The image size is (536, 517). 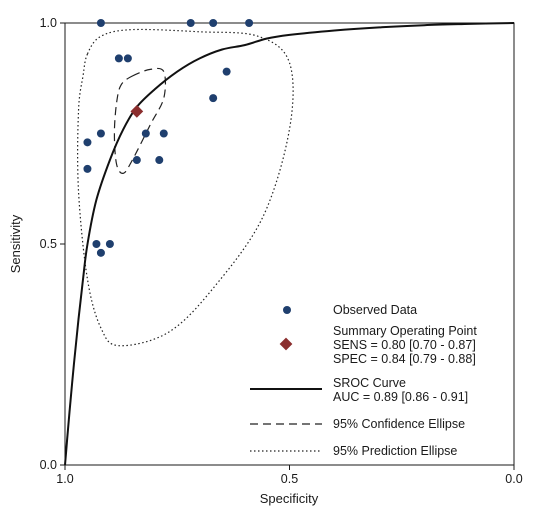 What do you see at coordinates (404, 359) in the screenshot?
I see `legend-summary-spec: SPEC = 0.84 [0.79 - 0.88]` at bounding box center [404, 359].